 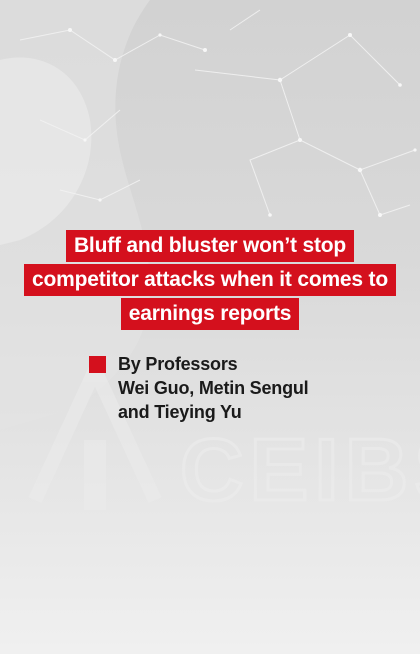 What do you see at coordinates (97, 364) in the screenshot?
I see `red-square-bullet-icon` at bounding box center [97, 364].